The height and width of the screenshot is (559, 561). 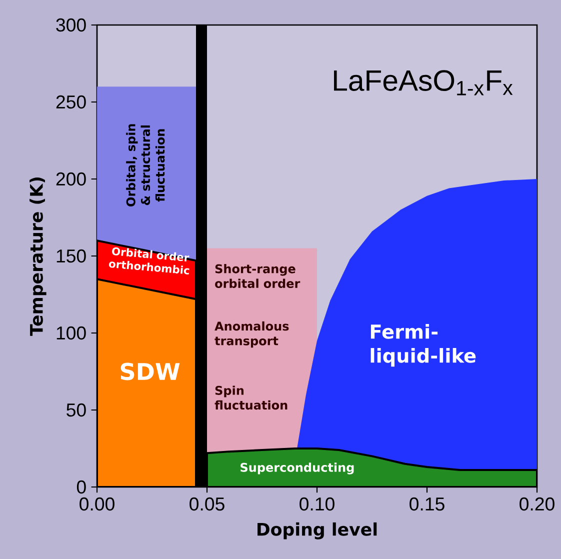 What do you see at coordinates (251, 398) in the screenshot?
I see `annotation: Spin fluctuation` at bounding box center [251, 398].